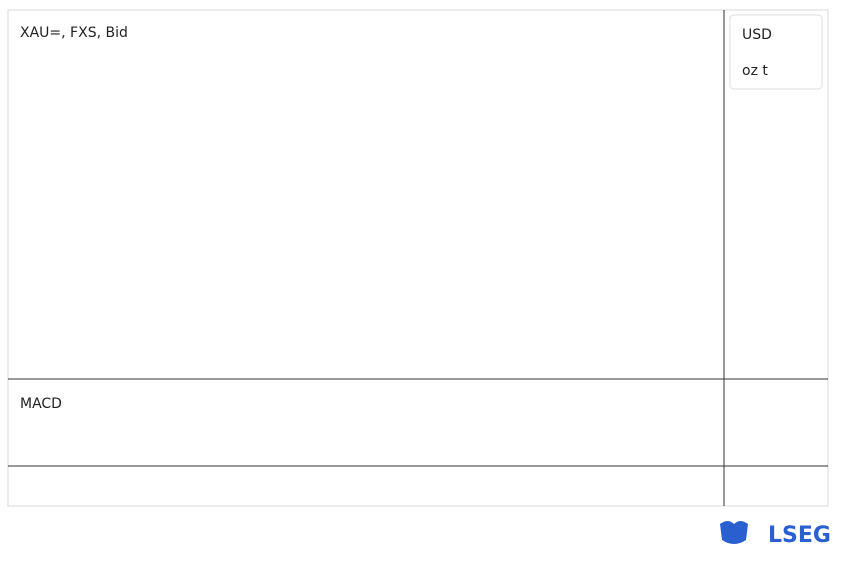 Image resolution: width=848 pixels, height=561 pixels. Describe the element at coordinates (799, 535) in the screenshot. I see `brand-name: LSEG` at that location.